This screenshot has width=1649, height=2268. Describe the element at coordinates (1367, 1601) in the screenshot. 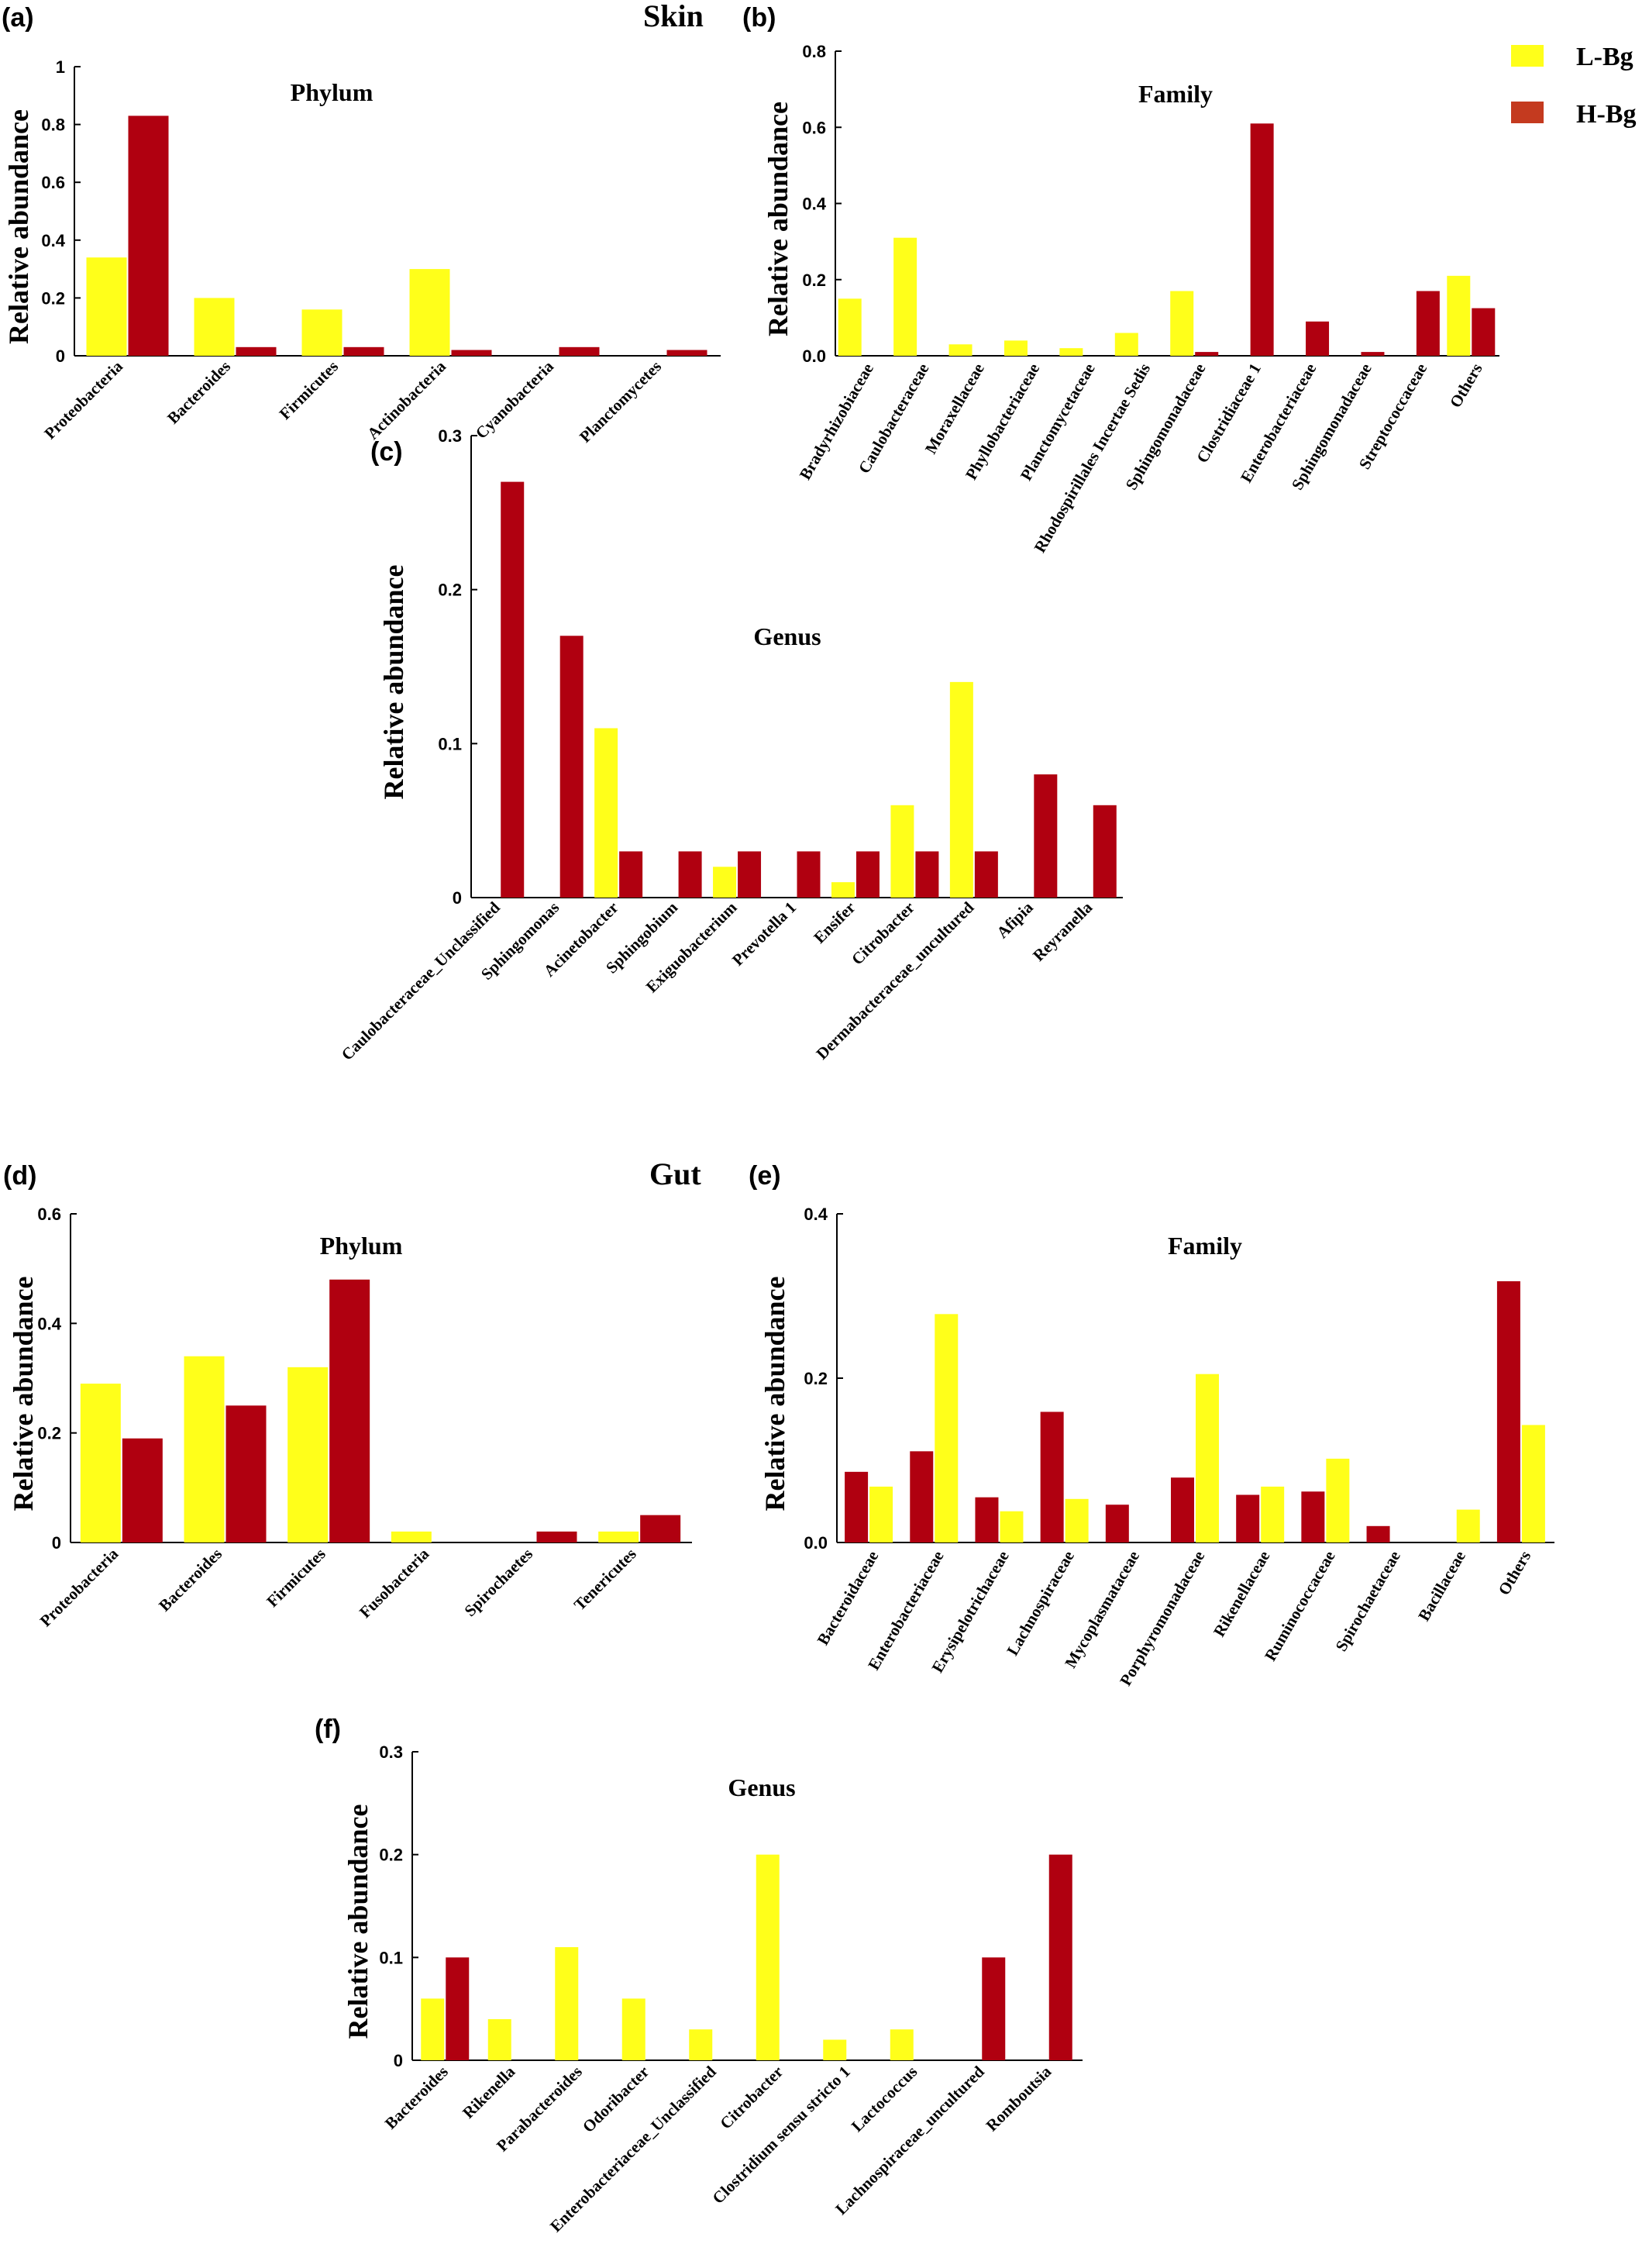

I see `category-label: Spirochaetaceae` at that location.